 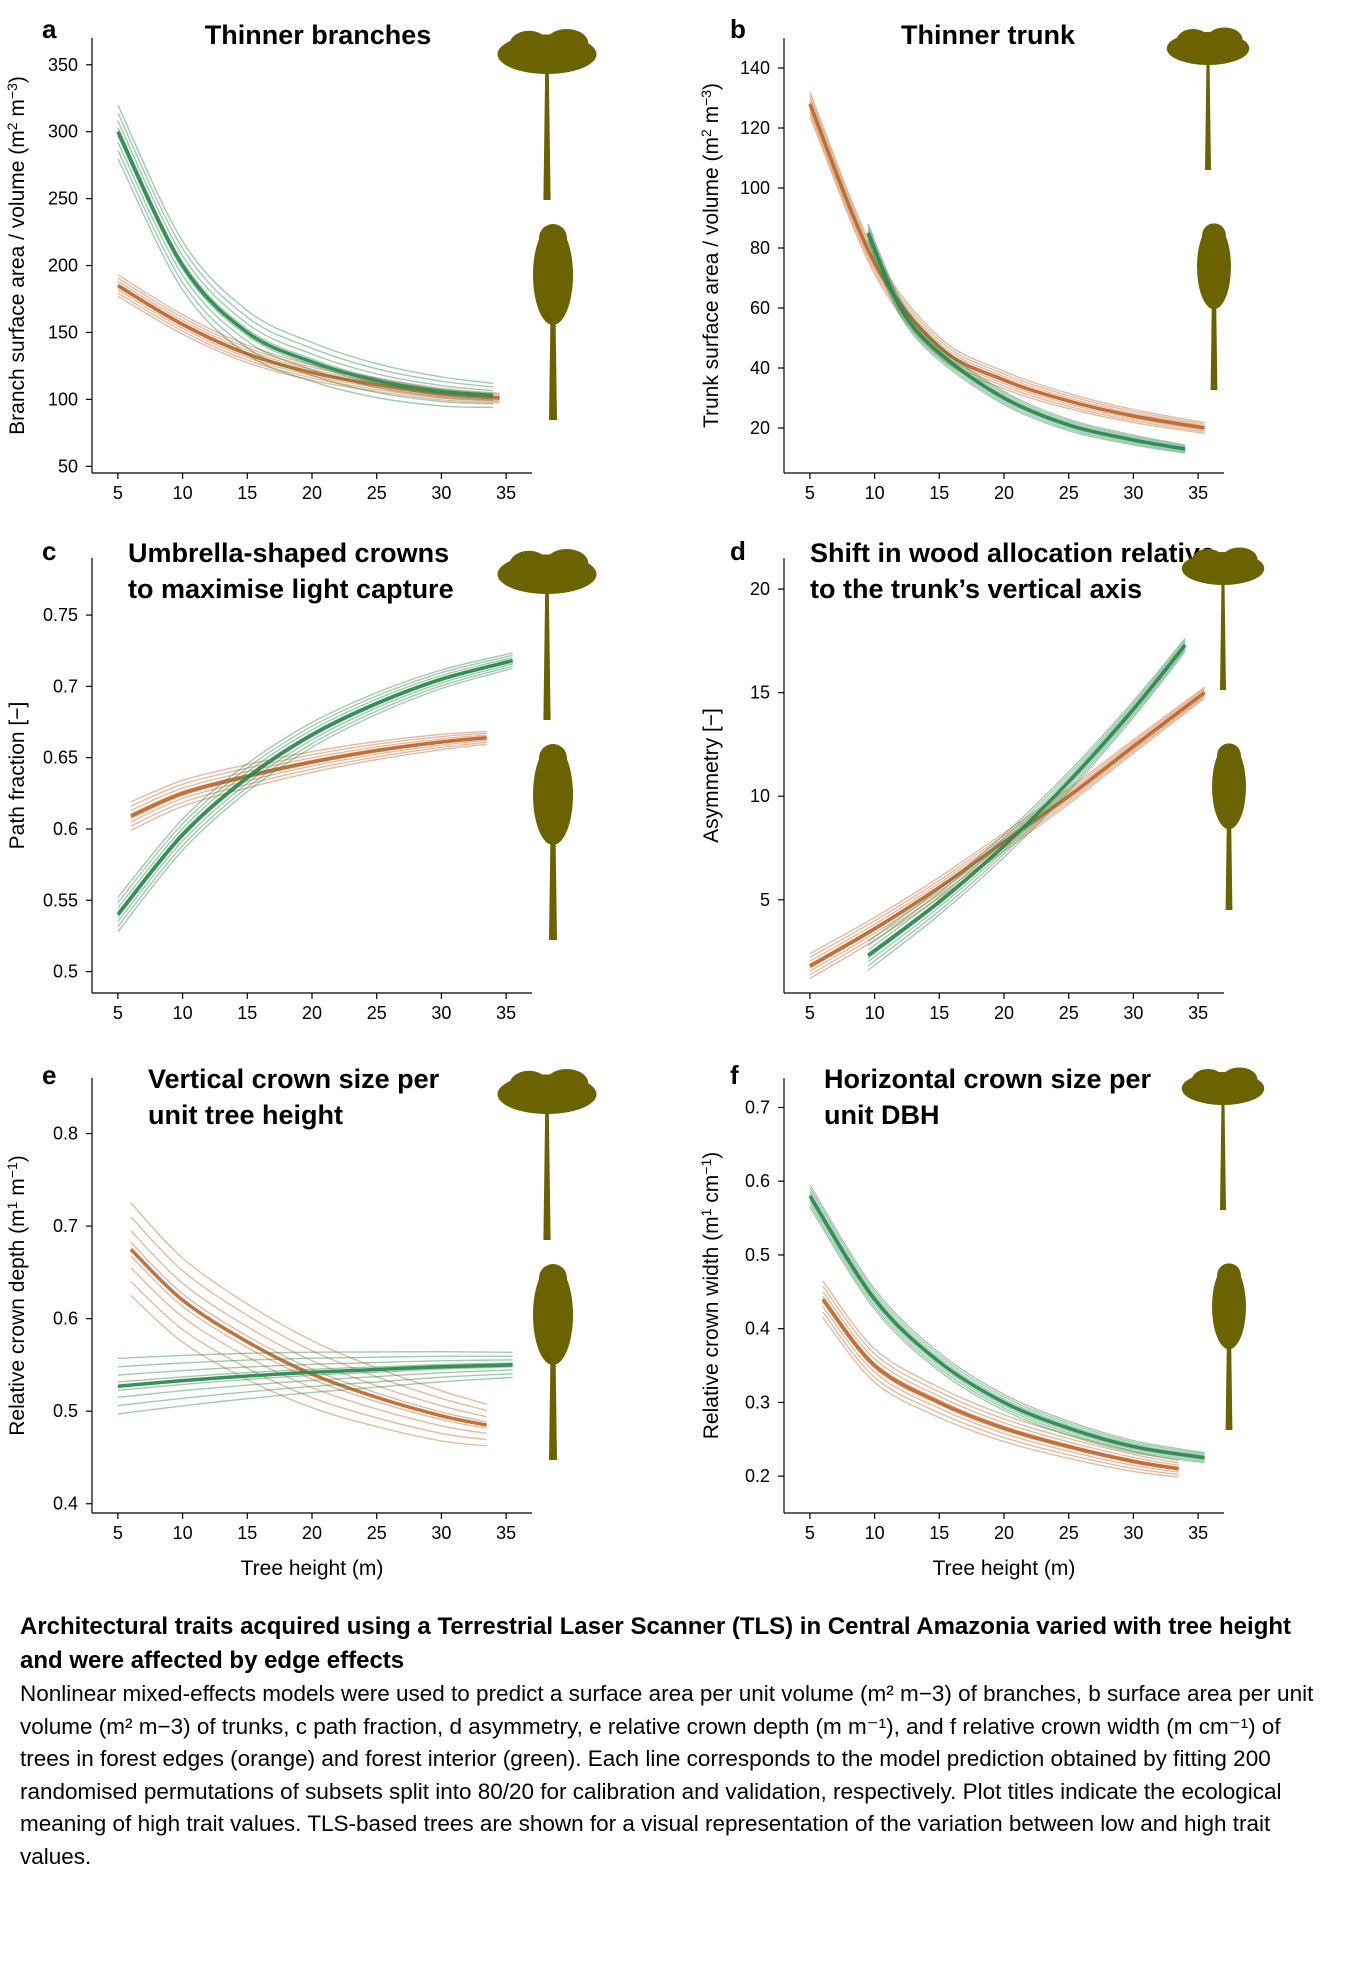 I want to click on panel-label: b, so click(x=738, y=29).